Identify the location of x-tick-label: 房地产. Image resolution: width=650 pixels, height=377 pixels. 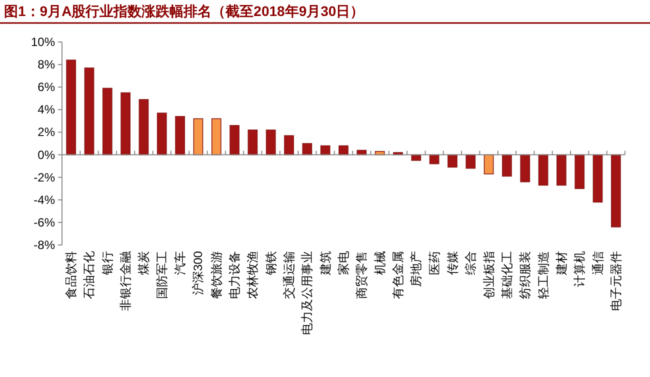
(416, 269).